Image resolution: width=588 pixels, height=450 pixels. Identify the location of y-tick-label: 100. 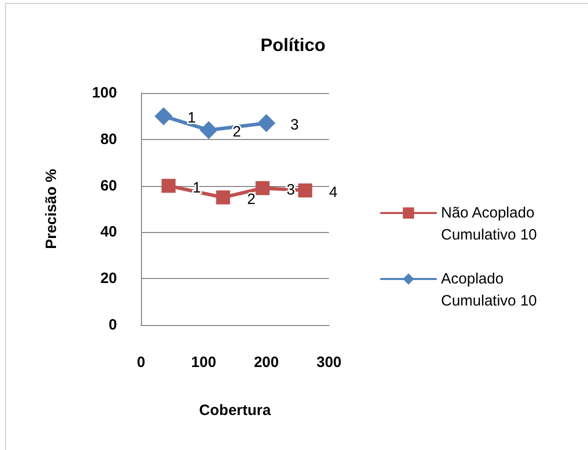
(104, 93).